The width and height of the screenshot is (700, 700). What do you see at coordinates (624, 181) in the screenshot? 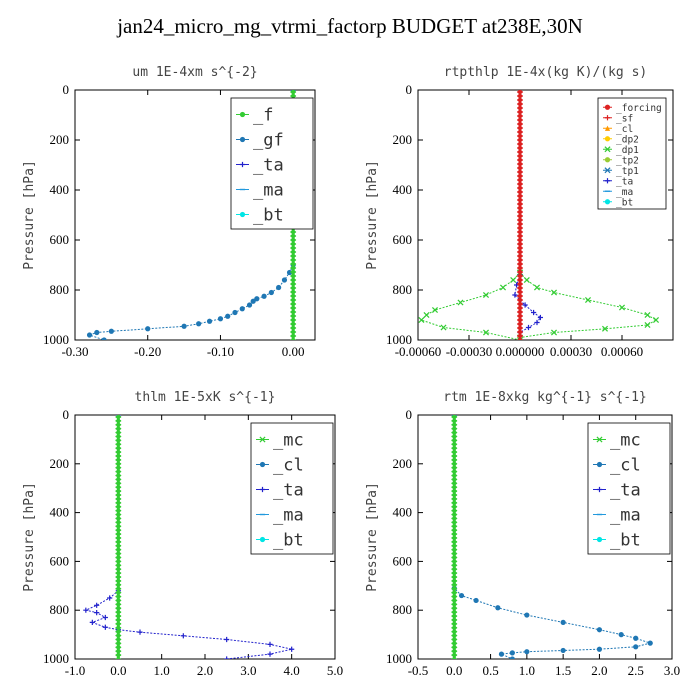
I see `legend-label: _ta` at bounding box center [624, 181].